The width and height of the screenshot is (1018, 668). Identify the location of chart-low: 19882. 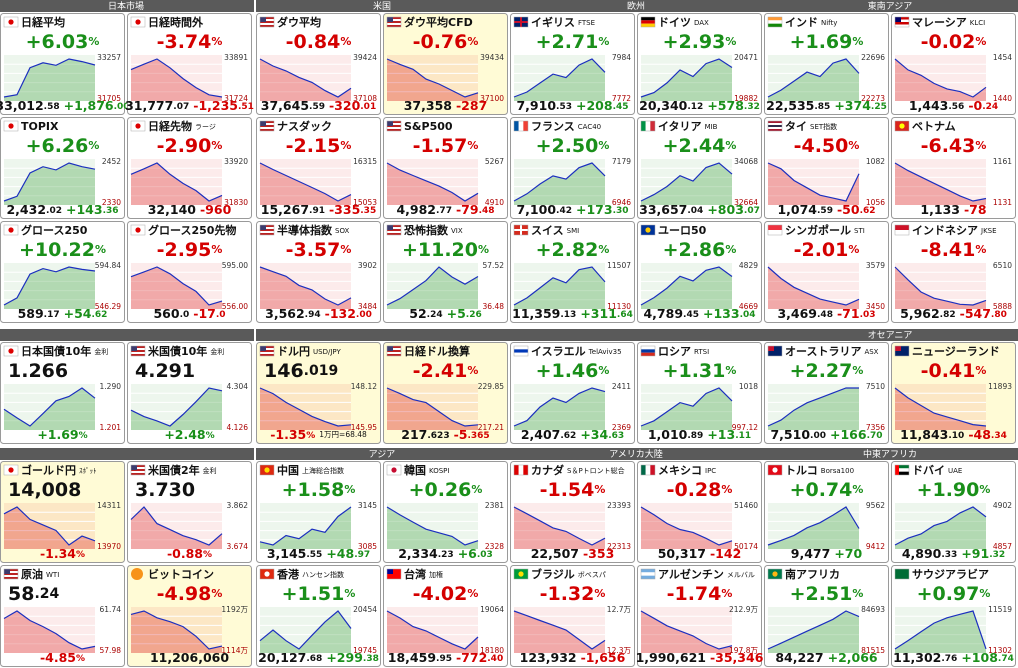
(746, 98).